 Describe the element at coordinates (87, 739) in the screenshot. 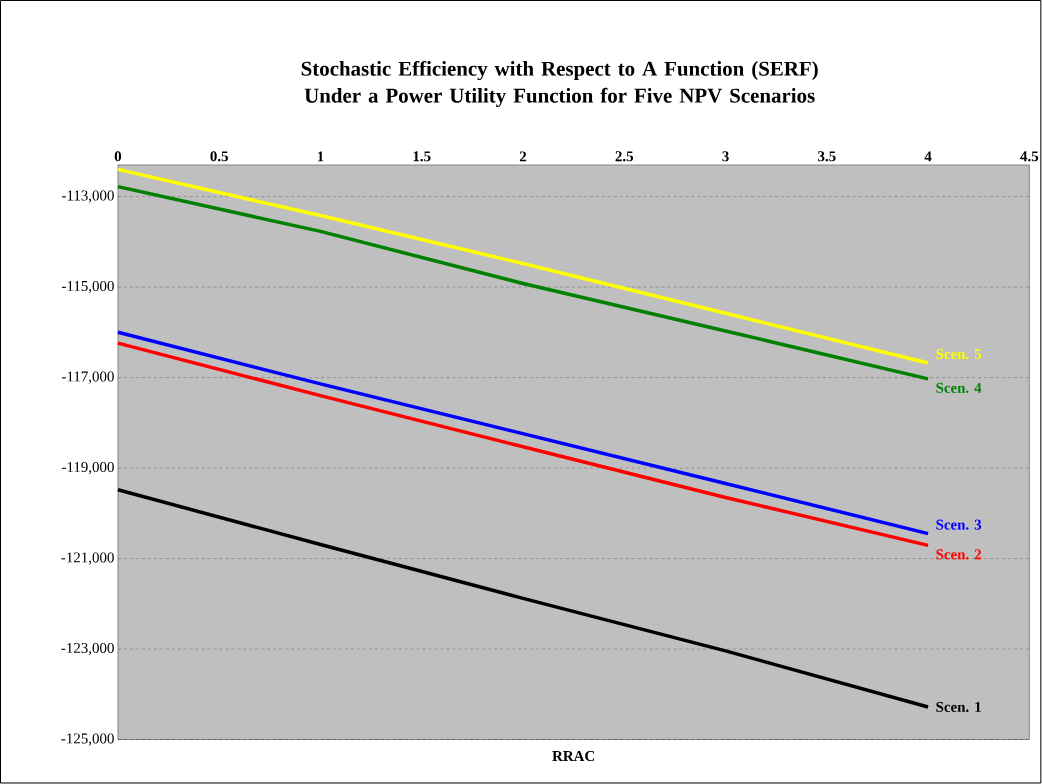

I see `y-tick-label: -125,000` at that location.